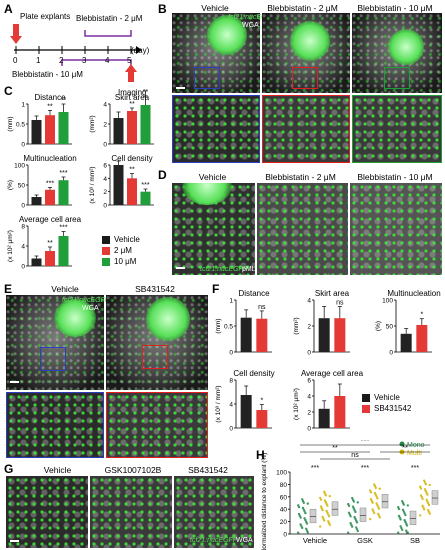 The height and width of the screenshot is (550, 445). I want to click on b-marker-wga: WGA, so click(250, 25).